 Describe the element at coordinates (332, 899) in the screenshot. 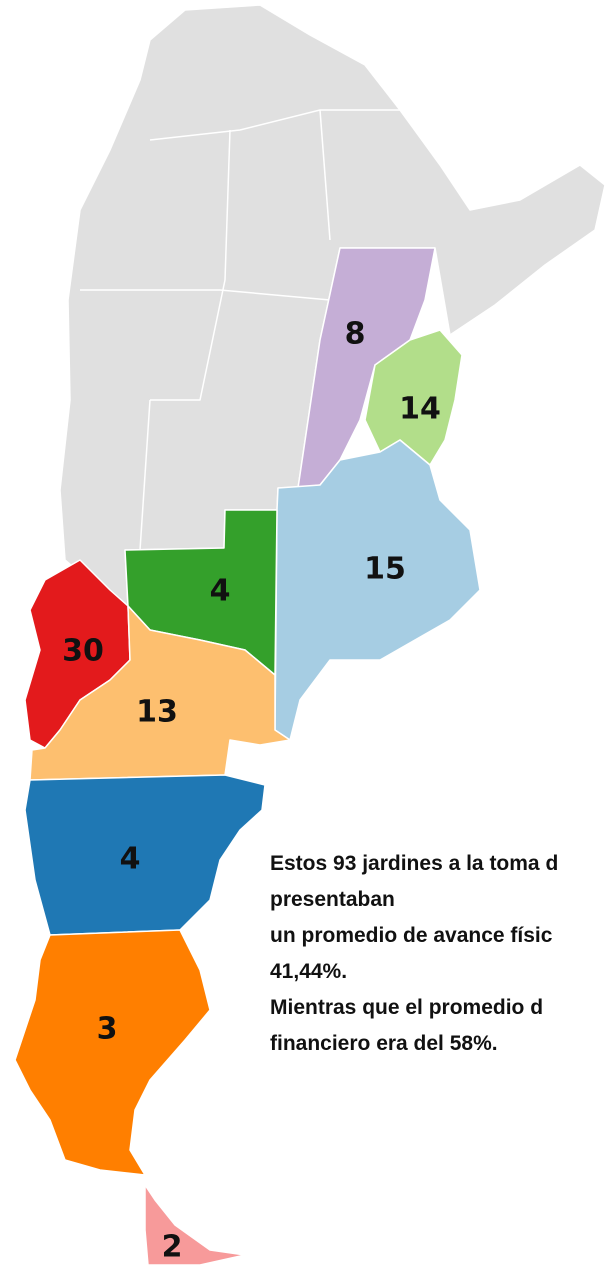

I see `note-line: presentaban` at that location.